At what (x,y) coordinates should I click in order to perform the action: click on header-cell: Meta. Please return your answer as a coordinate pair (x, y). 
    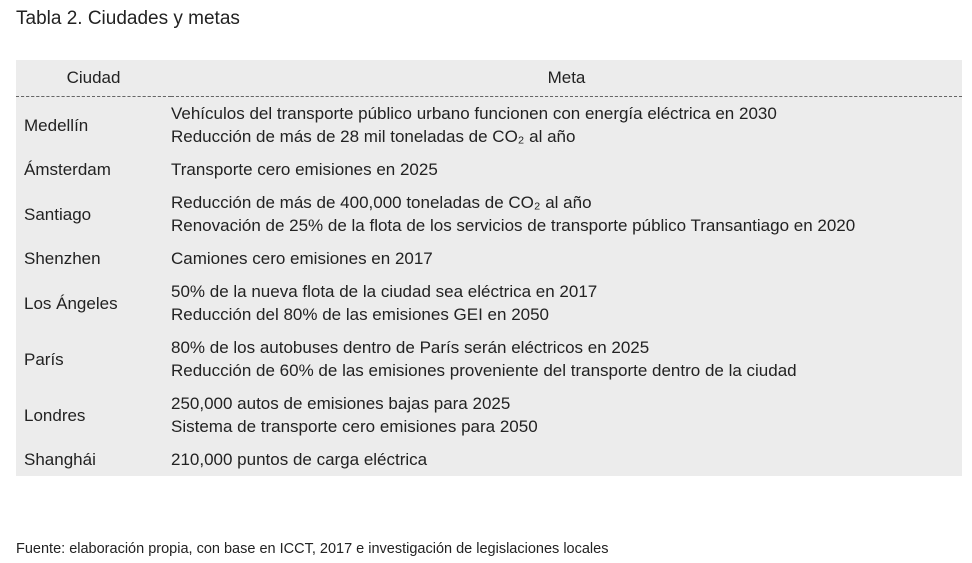
    Looking at the image, I should click on (566, 78).